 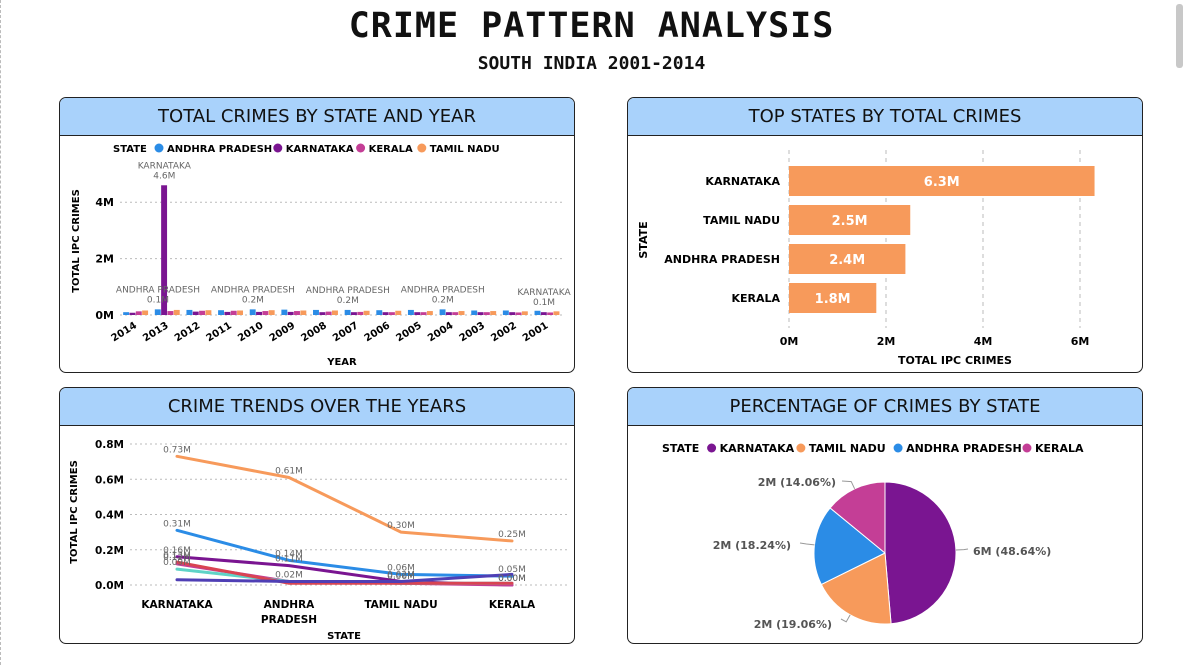 What do you see at coordinates (512, 570) in the screenshot?
I see `data-label: 0.05M` at bounding box center [512, 570].